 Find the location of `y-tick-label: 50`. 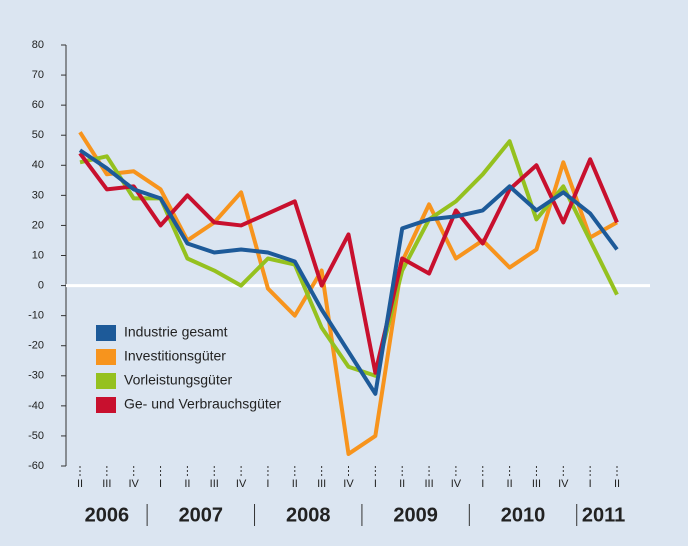

y-tick-label: 50 is located at coordinates (38, 135).